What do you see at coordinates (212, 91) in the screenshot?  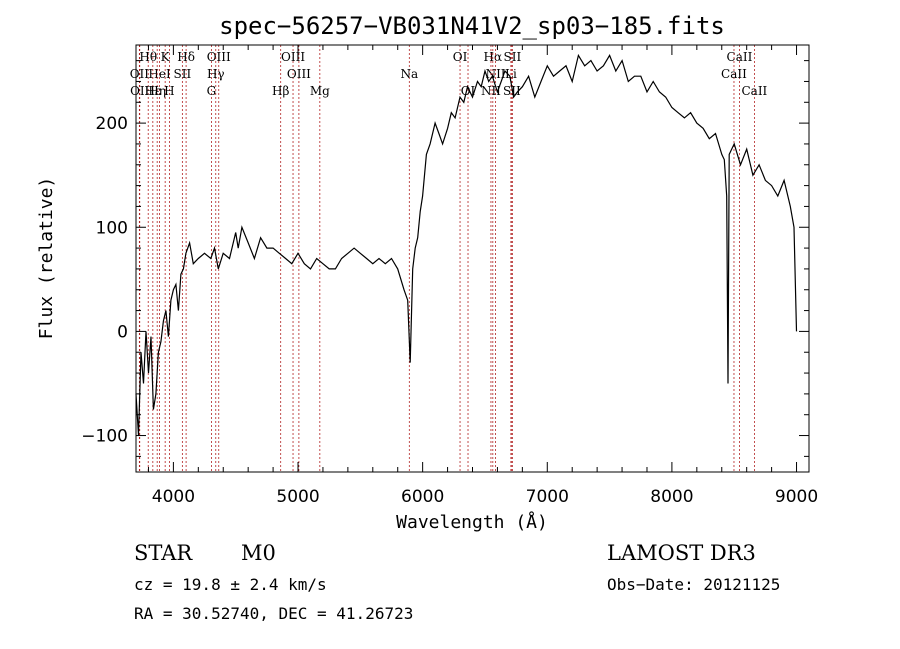 I see `spectral-line-label: G` at bounding box center [212, 91].